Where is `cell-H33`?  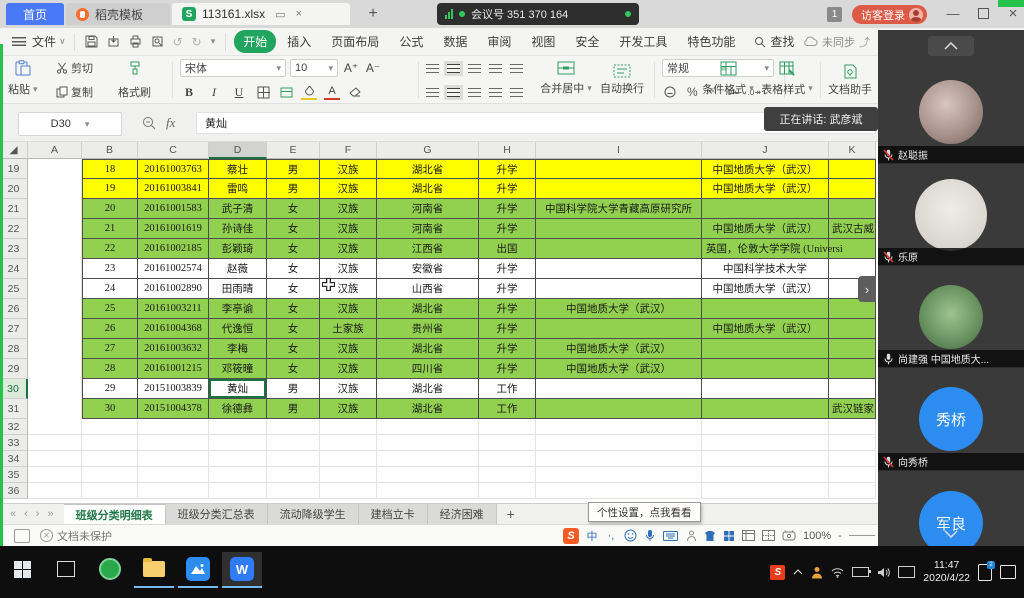
cell-H33 is located at coordinates (507, 443).